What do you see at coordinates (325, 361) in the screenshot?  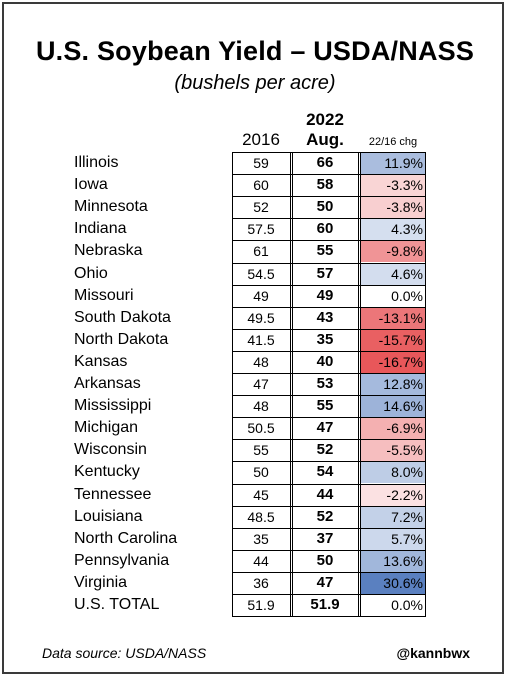 I see `cell-yield-2022: 40` at bounding box center [325, 361].